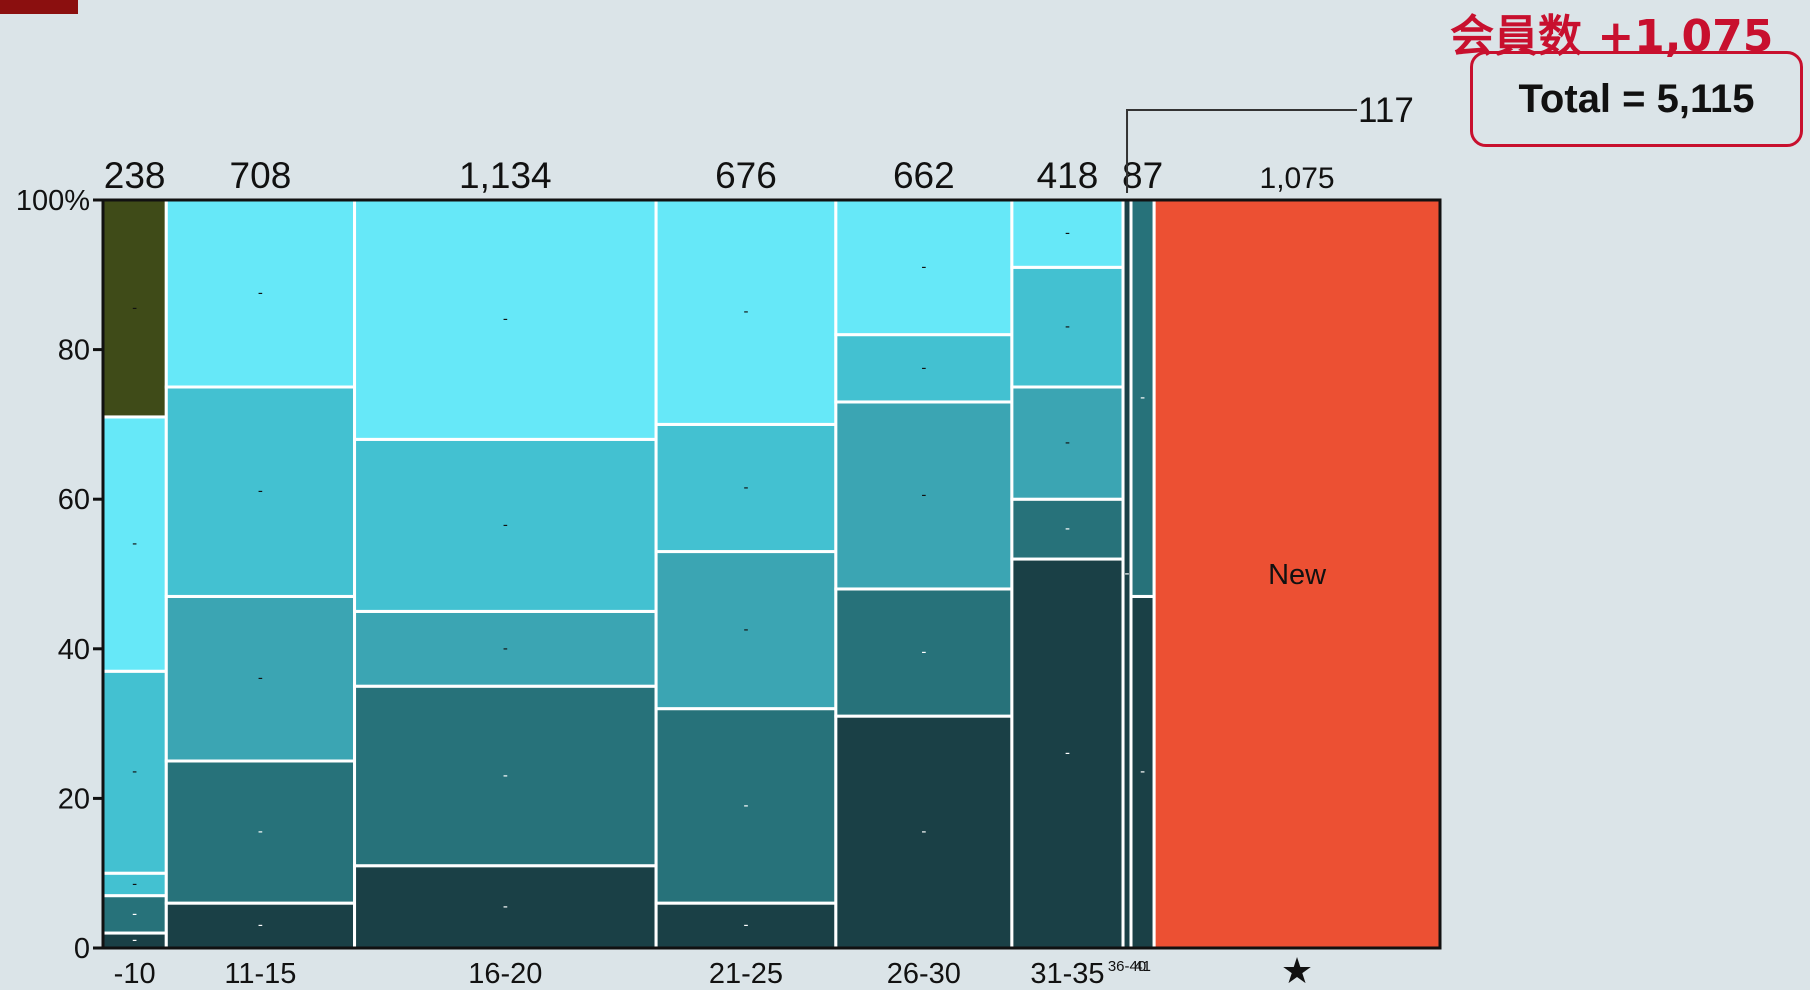 This screenshot has width=1810, height=990. What do you see at coordinates (1068, 175) in the screenshot?
I see `column-total-3135: 418` at bounding box center [1068, 175].